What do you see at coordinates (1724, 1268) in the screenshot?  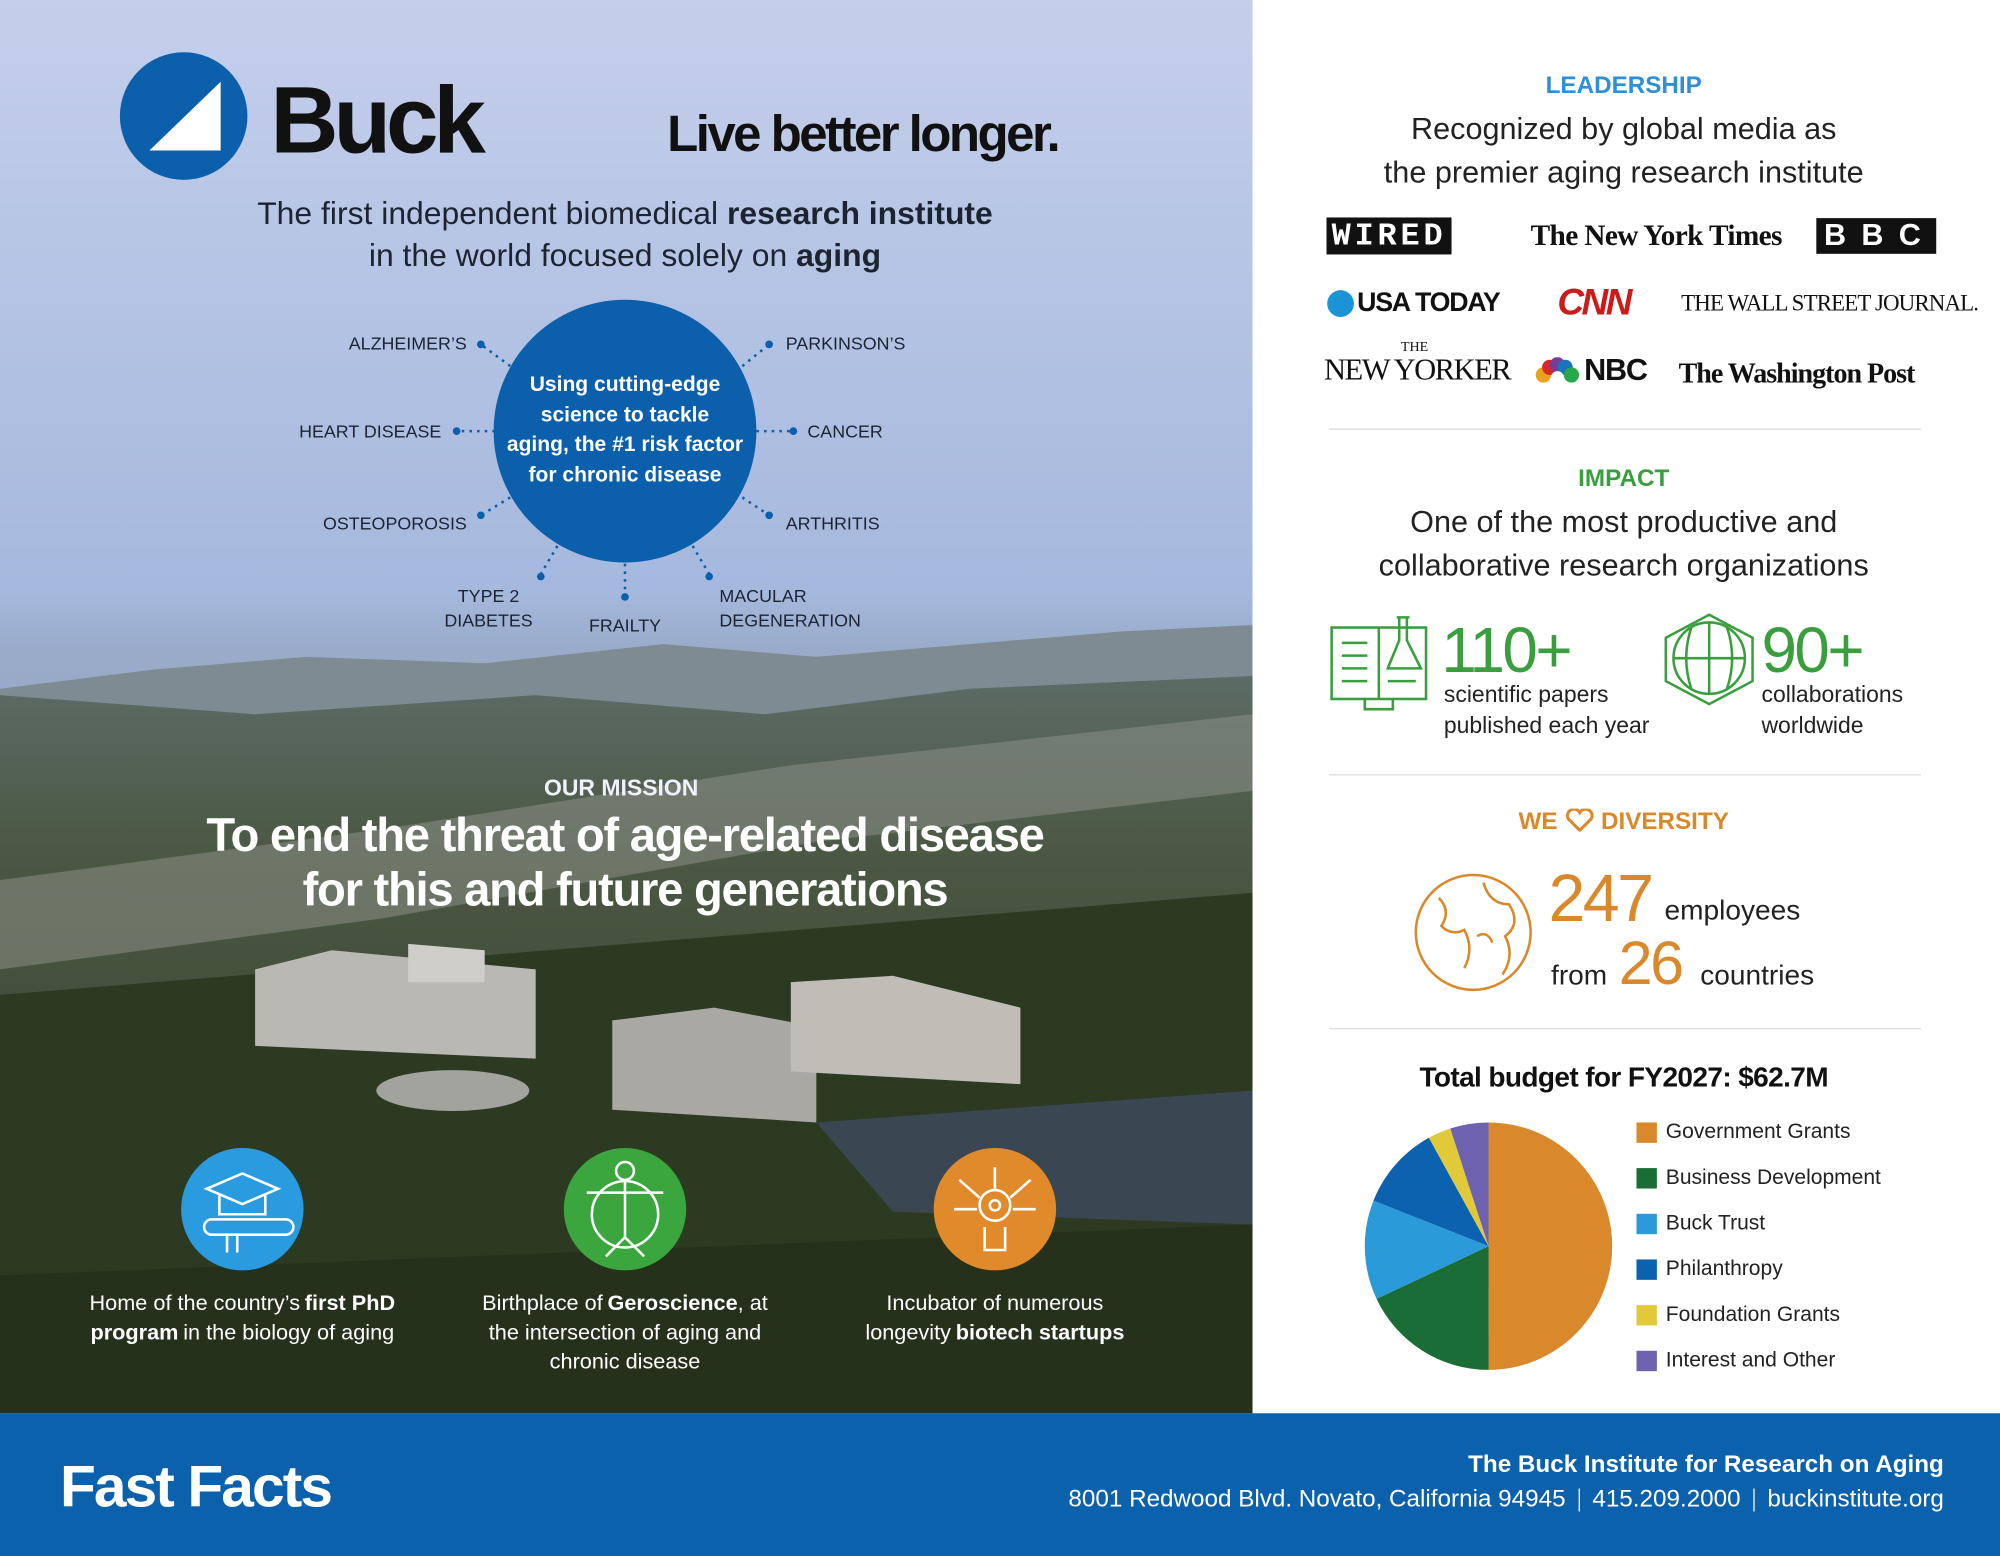 I see `legend-label: Philanthropy` at bounding box center [1724, 1268].